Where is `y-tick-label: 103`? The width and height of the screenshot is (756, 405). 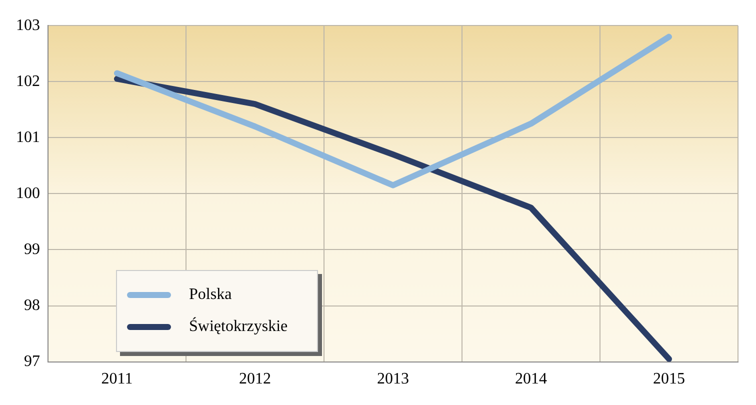 y-tick-label: 103 is located at coordinates (28, 25).